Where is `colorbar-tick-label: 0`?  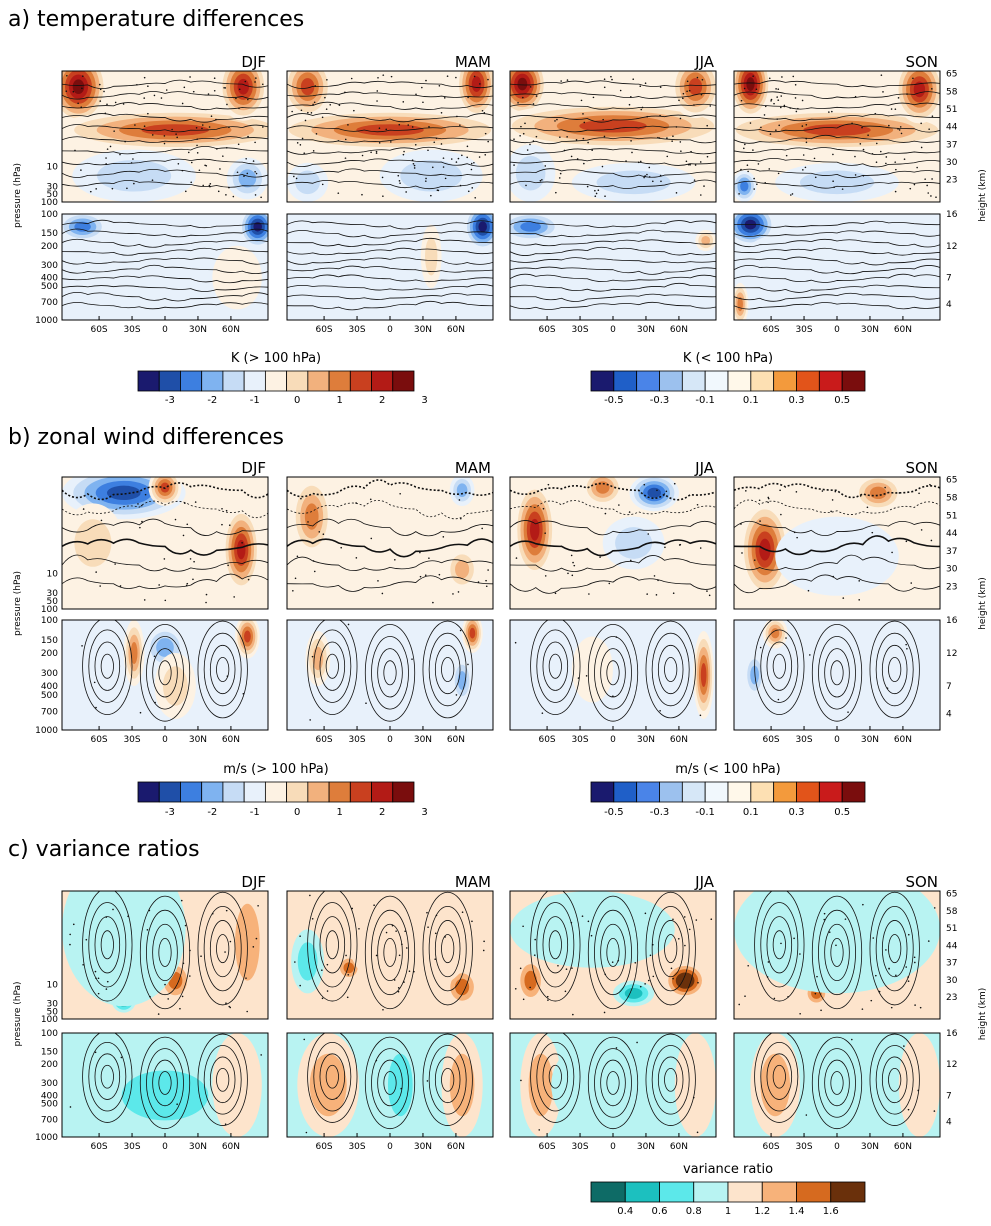
colorbar-tick-label: 0 is located at coordinates (297, 400).